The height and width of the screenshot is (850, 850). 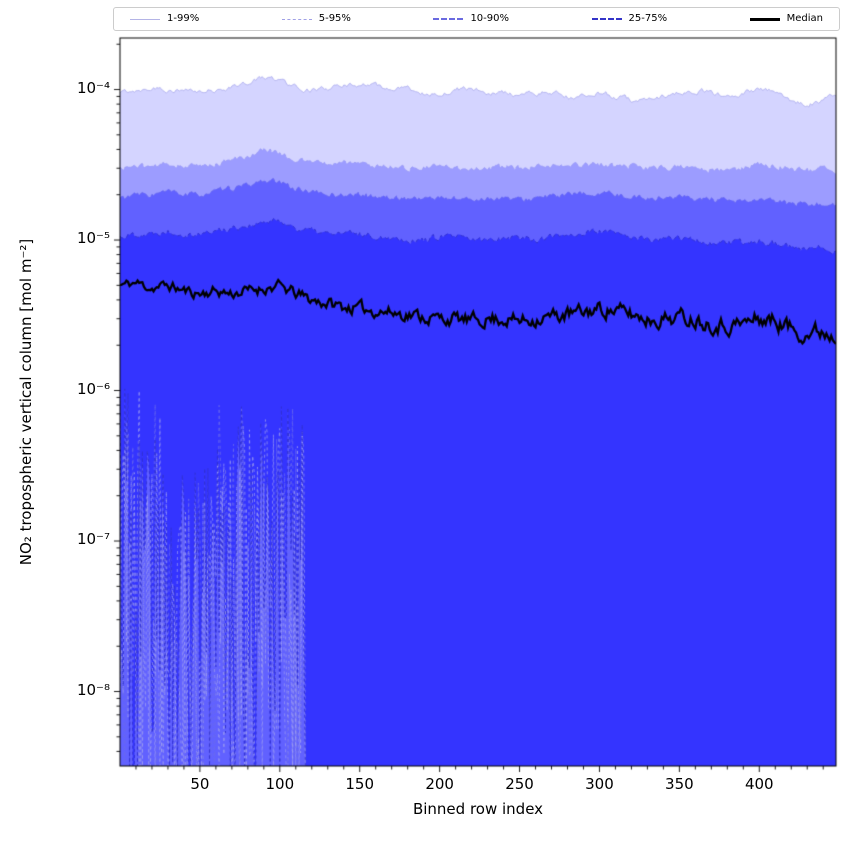 I want to click on legend-label: 5-95%, so click(x=334, y=18).